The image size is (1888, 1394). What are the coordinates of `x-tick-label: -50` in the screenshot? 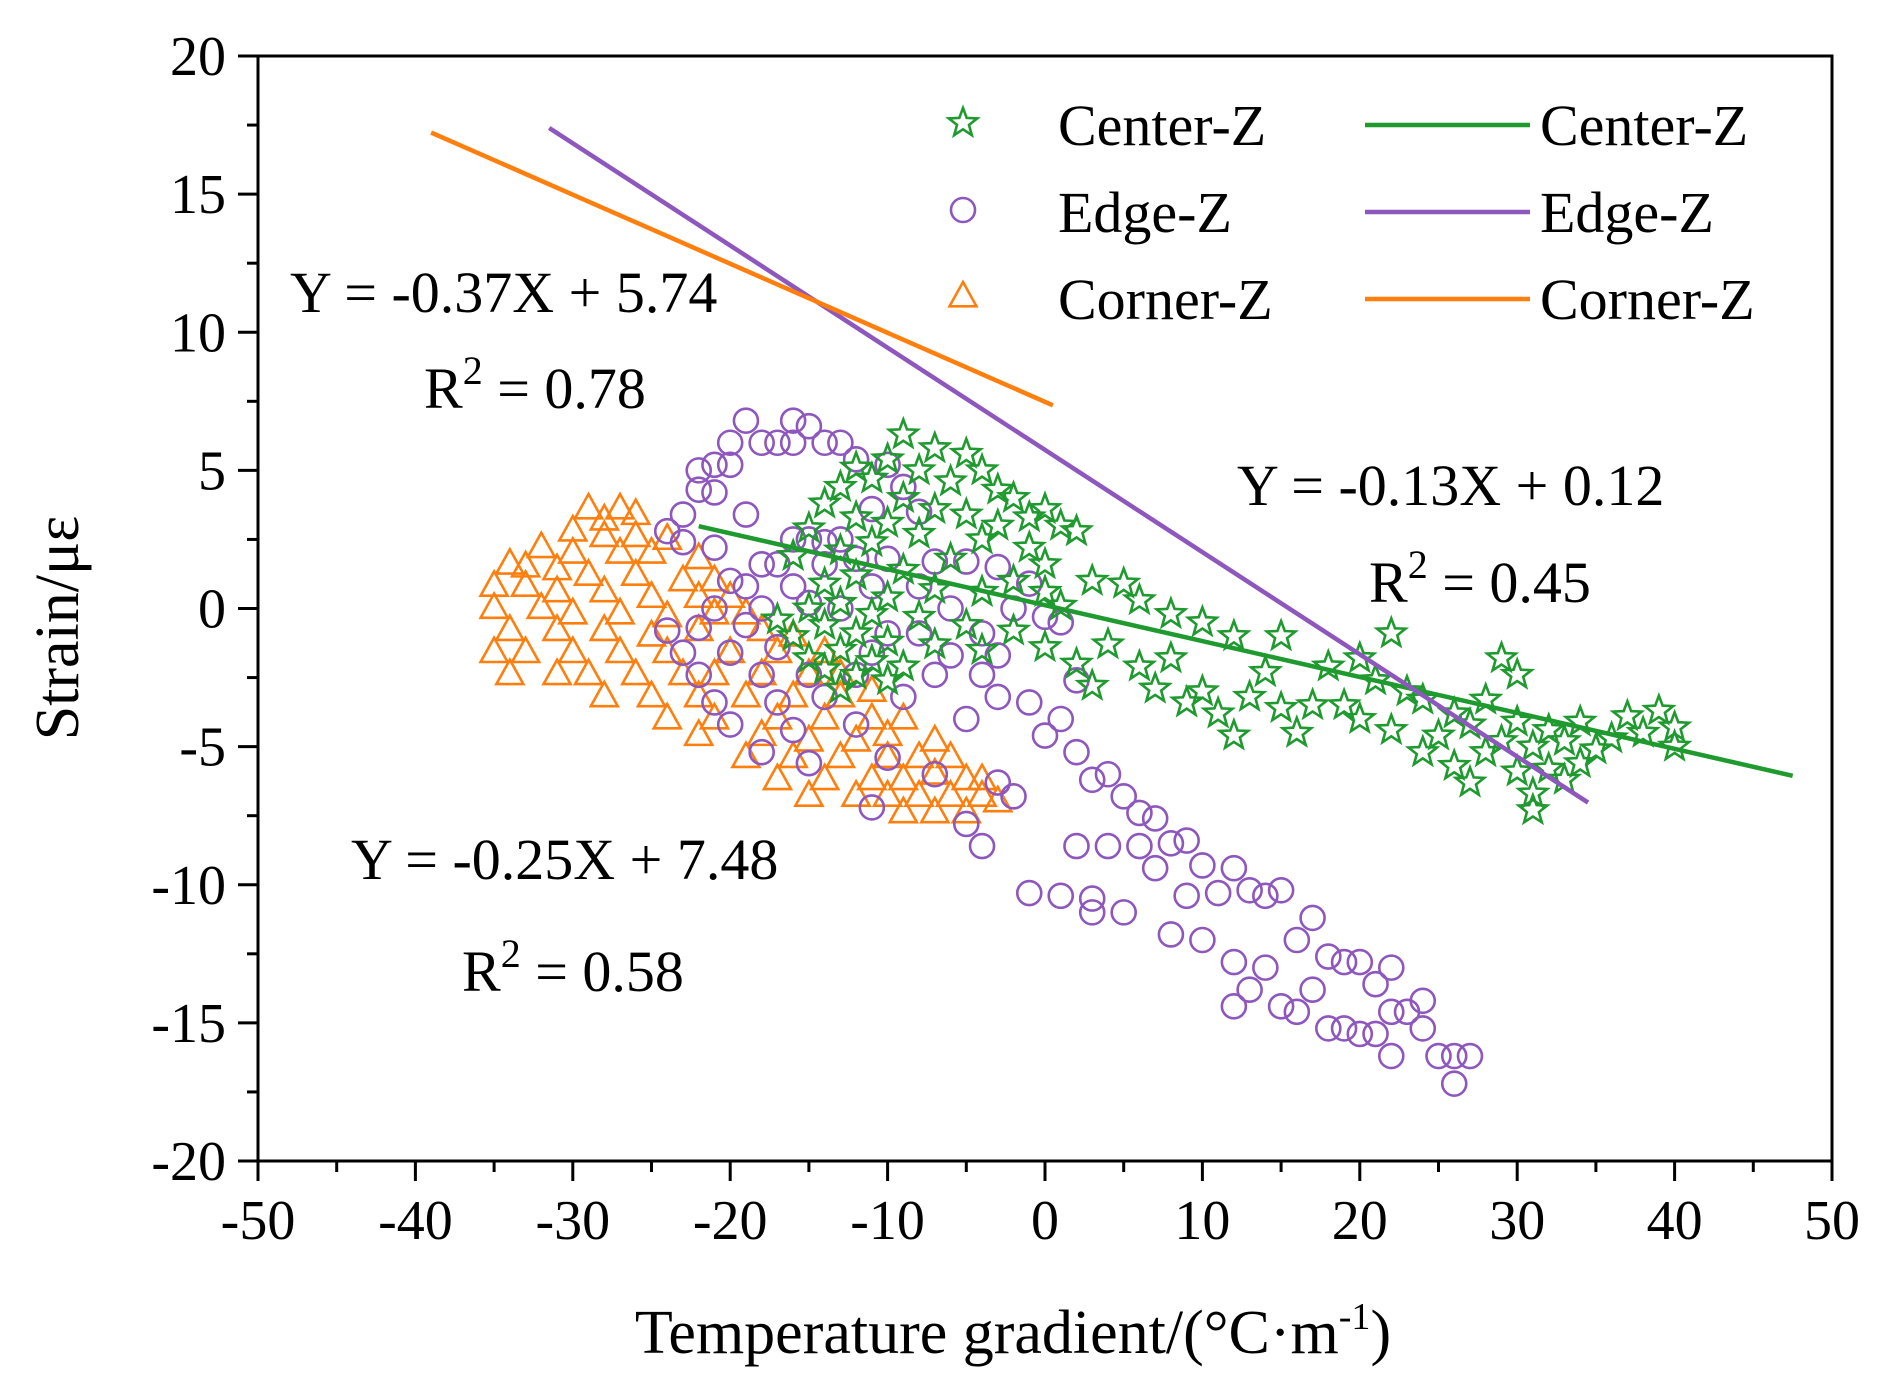 It's located at (258, 1221).